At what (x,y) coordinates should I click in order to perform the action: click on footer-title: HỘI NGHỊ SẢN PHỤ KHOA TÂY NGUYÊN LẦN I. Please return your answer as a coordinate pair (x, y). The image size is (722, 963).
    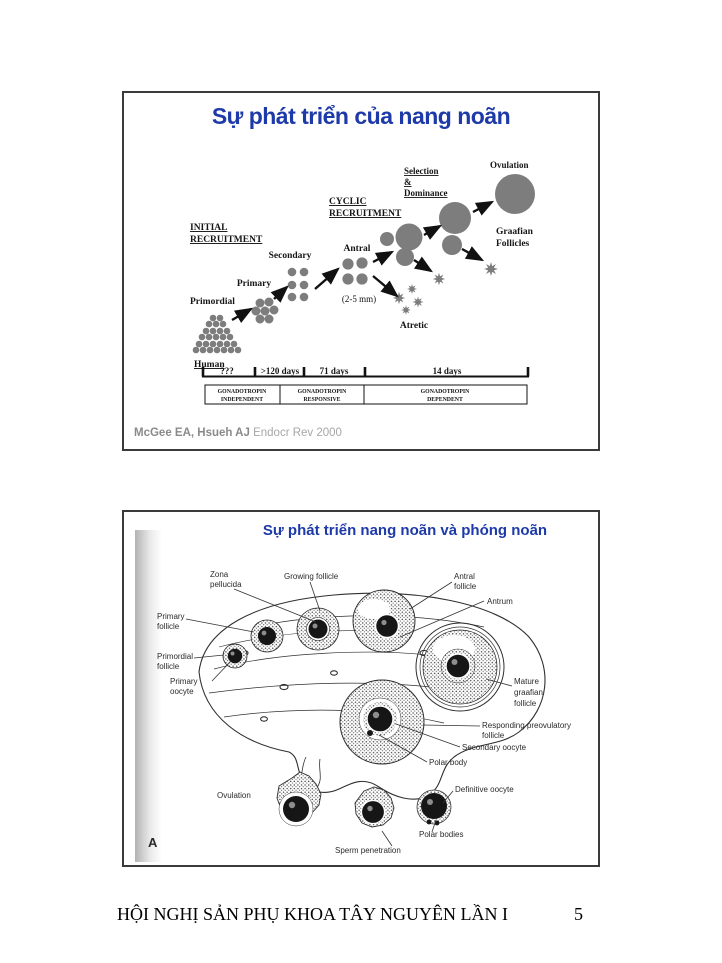
    Looking at the image, I should click on (312, 914).